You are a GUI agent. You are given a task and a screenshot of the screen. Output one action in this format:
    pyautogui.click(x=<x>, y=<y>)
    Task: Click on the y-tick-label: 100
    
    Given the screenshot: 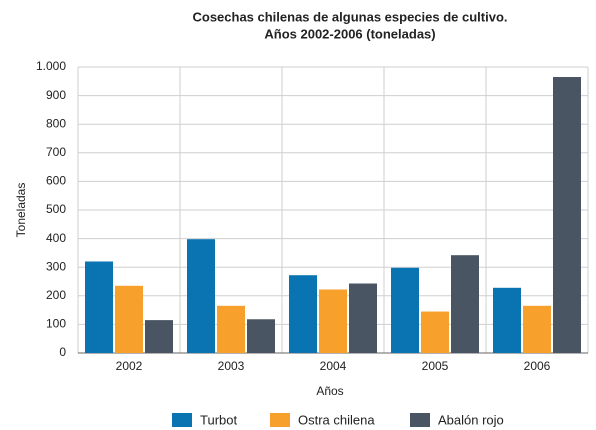 What is the action you would take?
    pyautogui.click(x=56, y=324)
    